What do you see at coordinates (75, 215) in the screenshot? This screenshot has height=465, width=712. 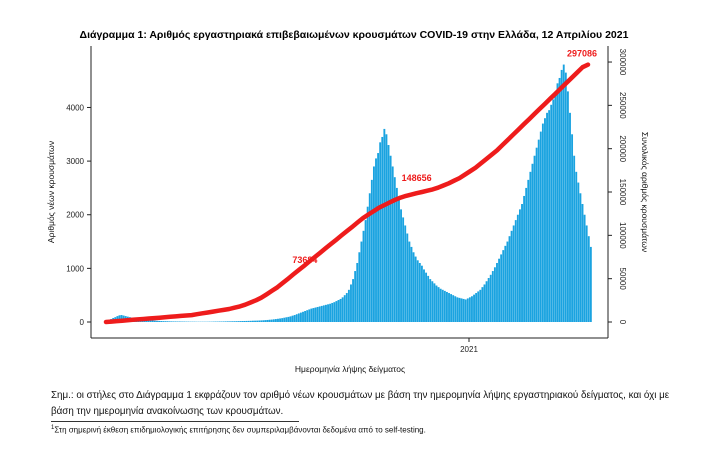 I see `y-left-tick-label: 2000` at bounding box center [75, 215].